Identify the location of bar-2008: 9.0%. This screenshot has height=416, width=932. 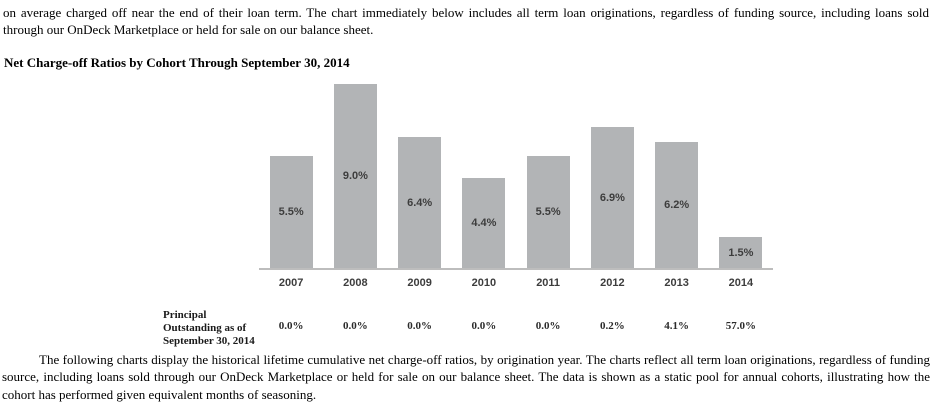
(355, 176).